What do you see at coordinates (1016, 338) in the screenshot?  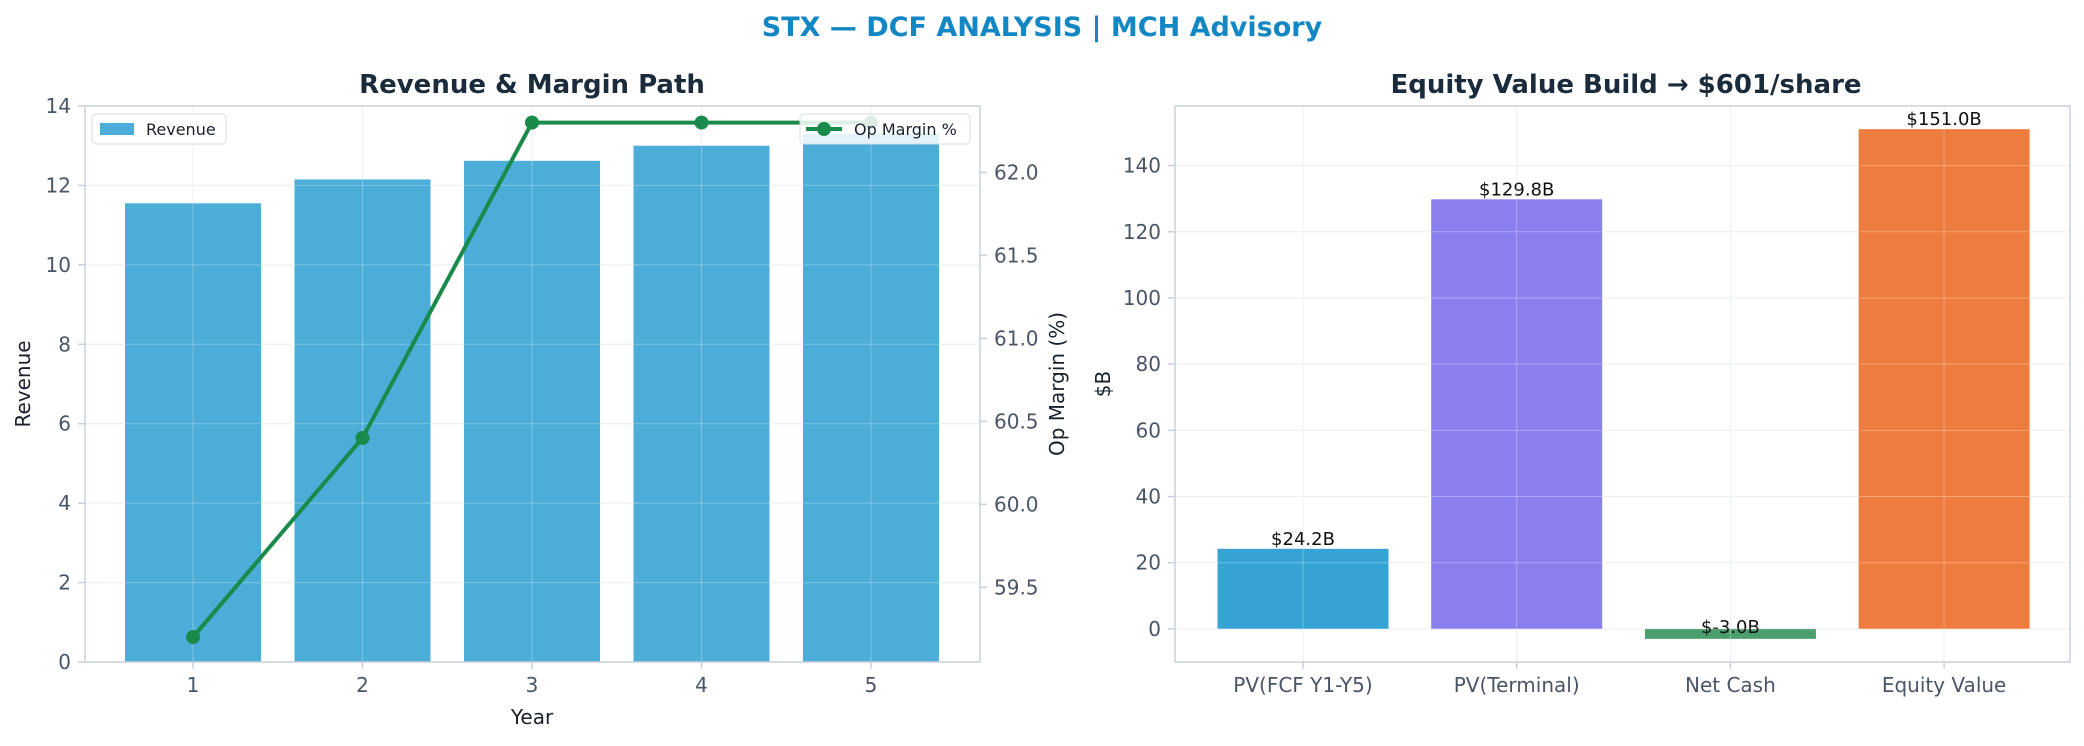 I see `y2-tick-label: 61.0` at bounding box center [1016, 338].